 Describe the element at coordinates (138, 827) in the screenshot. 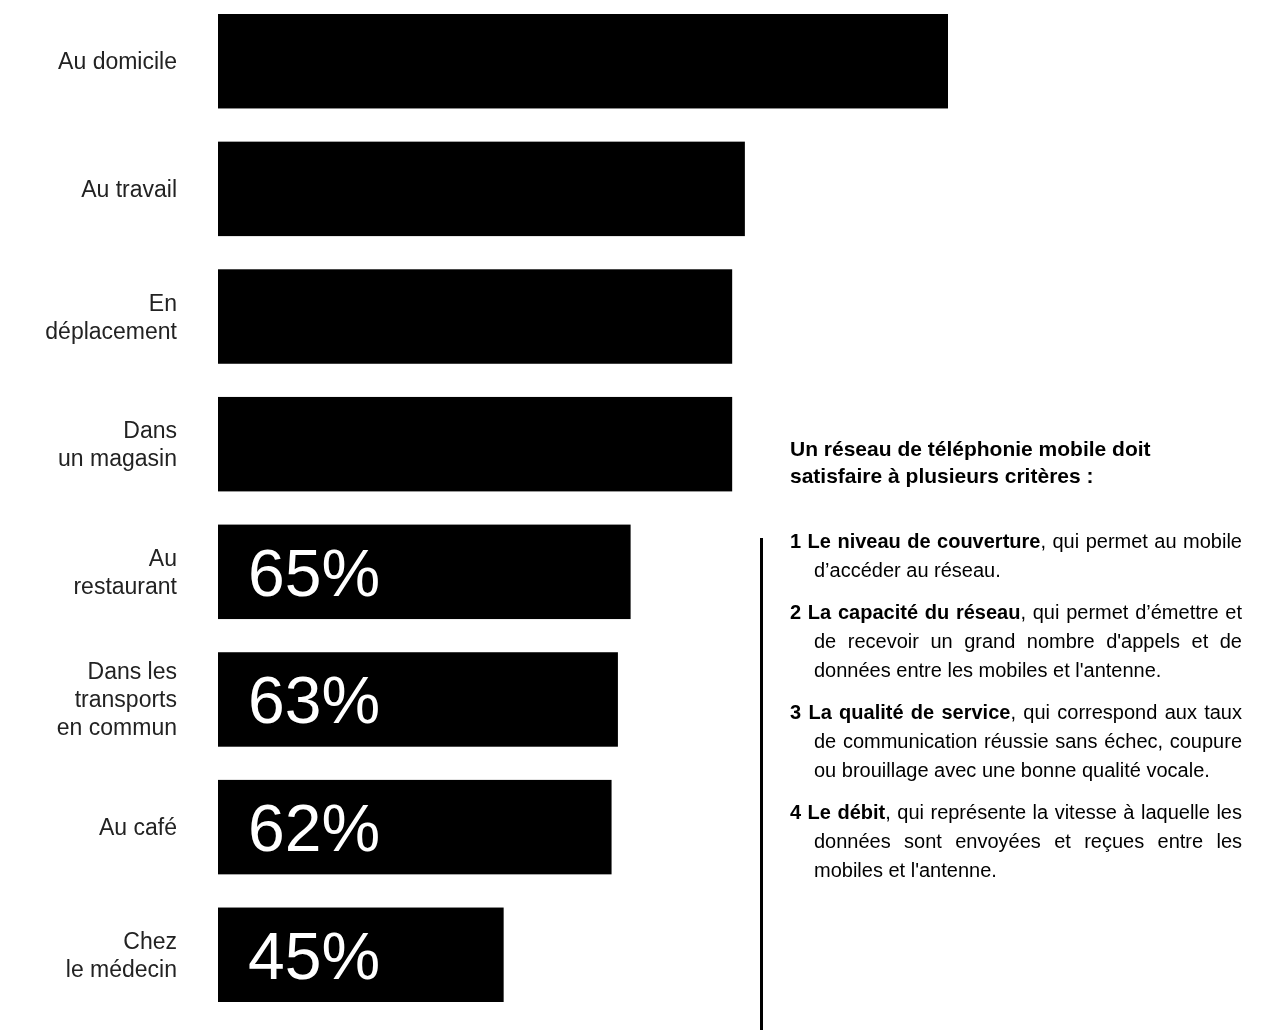

I see `y-tick-label: Au café` at that location.